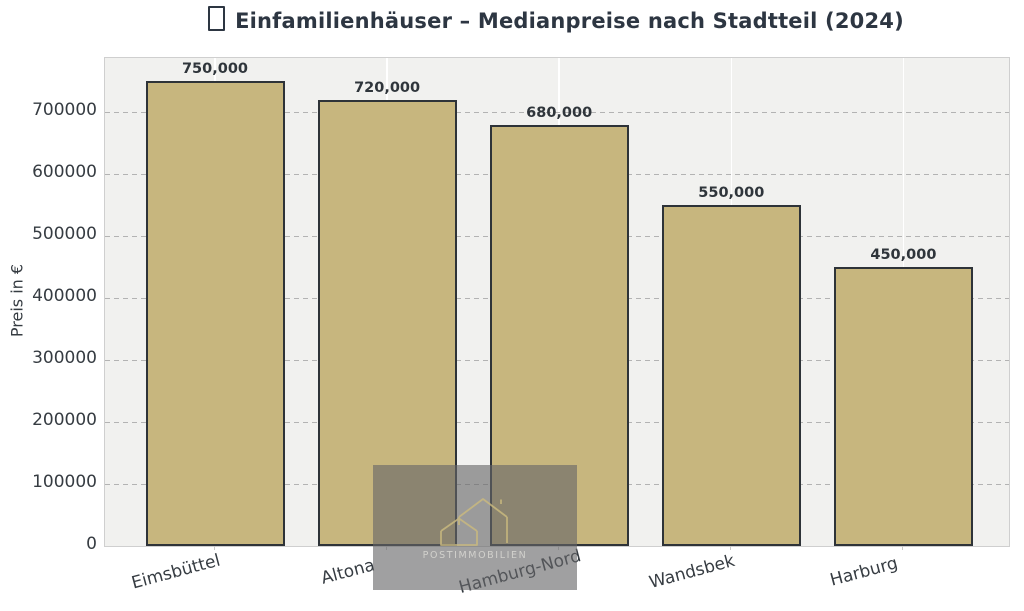  Describe the element at coordinates (348, 572) in the screenshot. I see `x-tick-label-Altona: Altona` at that location.